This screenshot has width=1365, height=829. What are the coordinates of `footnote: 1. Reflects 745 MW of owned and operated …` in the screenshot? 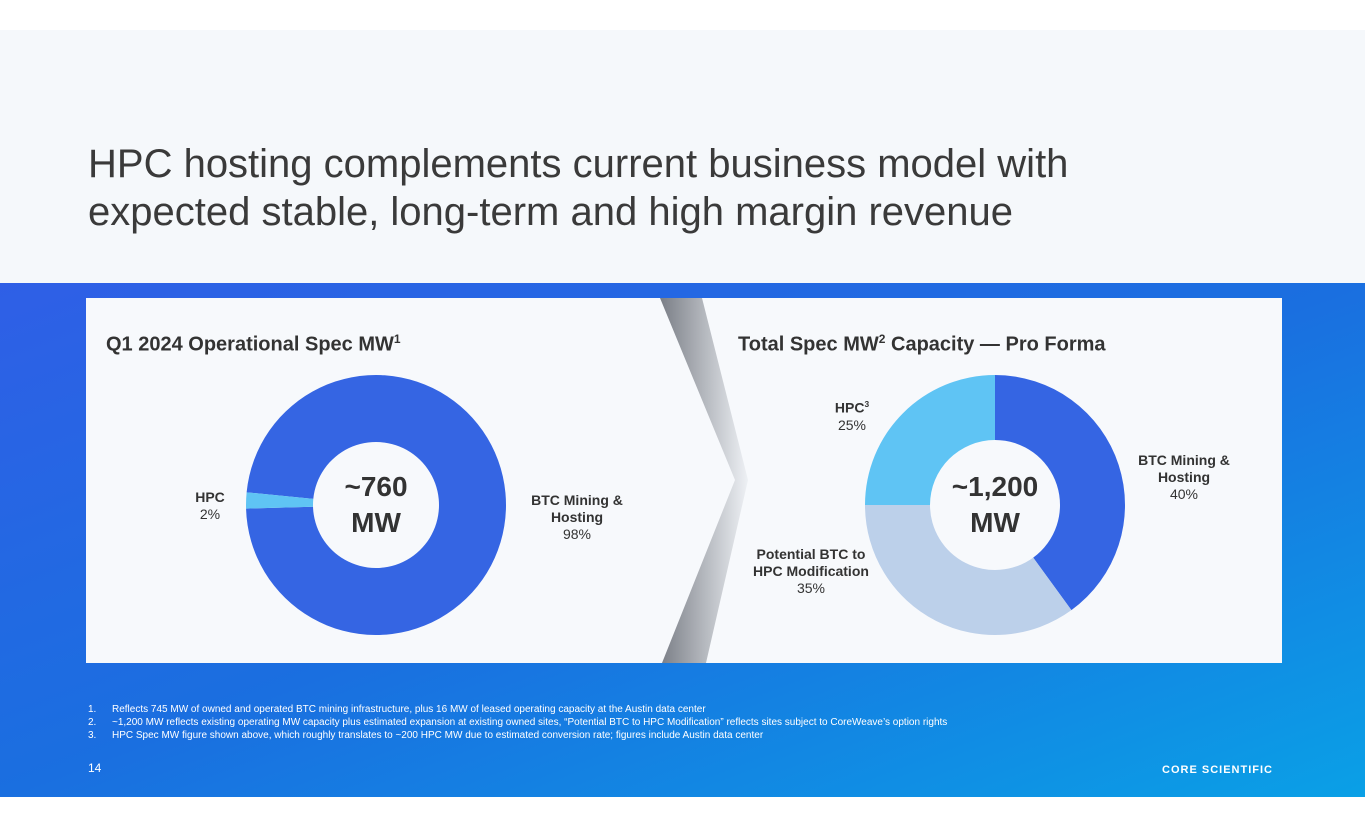 It's located at (397, 709).